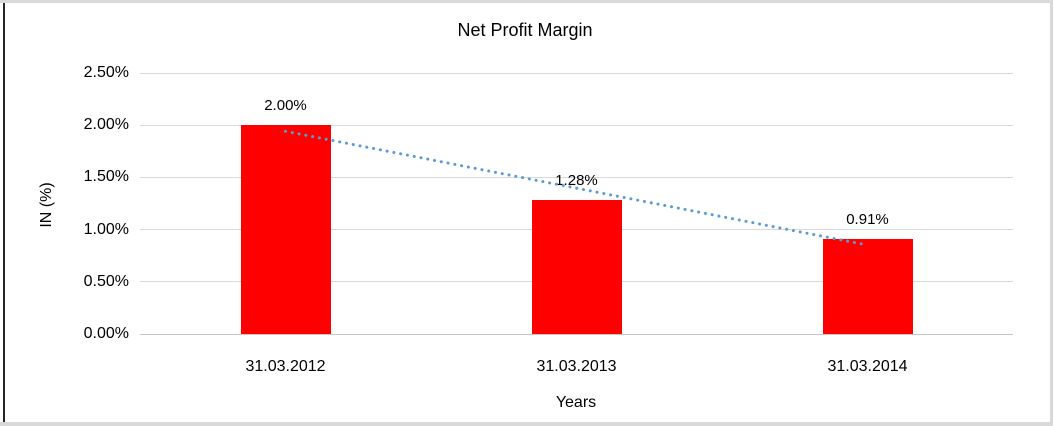  What do you see at coordinates (576, 334) in the screenshot?
I see `x-axis-line` at bounding box center [576, 334].